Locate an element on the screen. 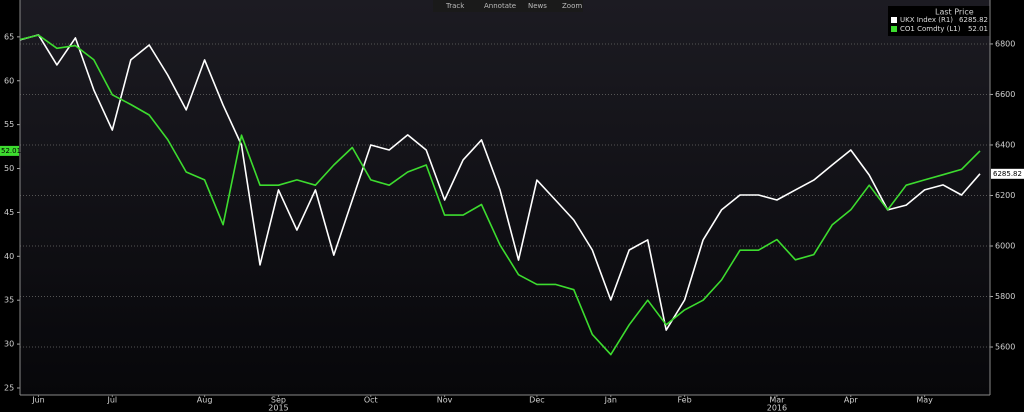 This screenshot has height=412, width=1024. y2-tick-label: 6600 is located at coordinates (1005, 94).